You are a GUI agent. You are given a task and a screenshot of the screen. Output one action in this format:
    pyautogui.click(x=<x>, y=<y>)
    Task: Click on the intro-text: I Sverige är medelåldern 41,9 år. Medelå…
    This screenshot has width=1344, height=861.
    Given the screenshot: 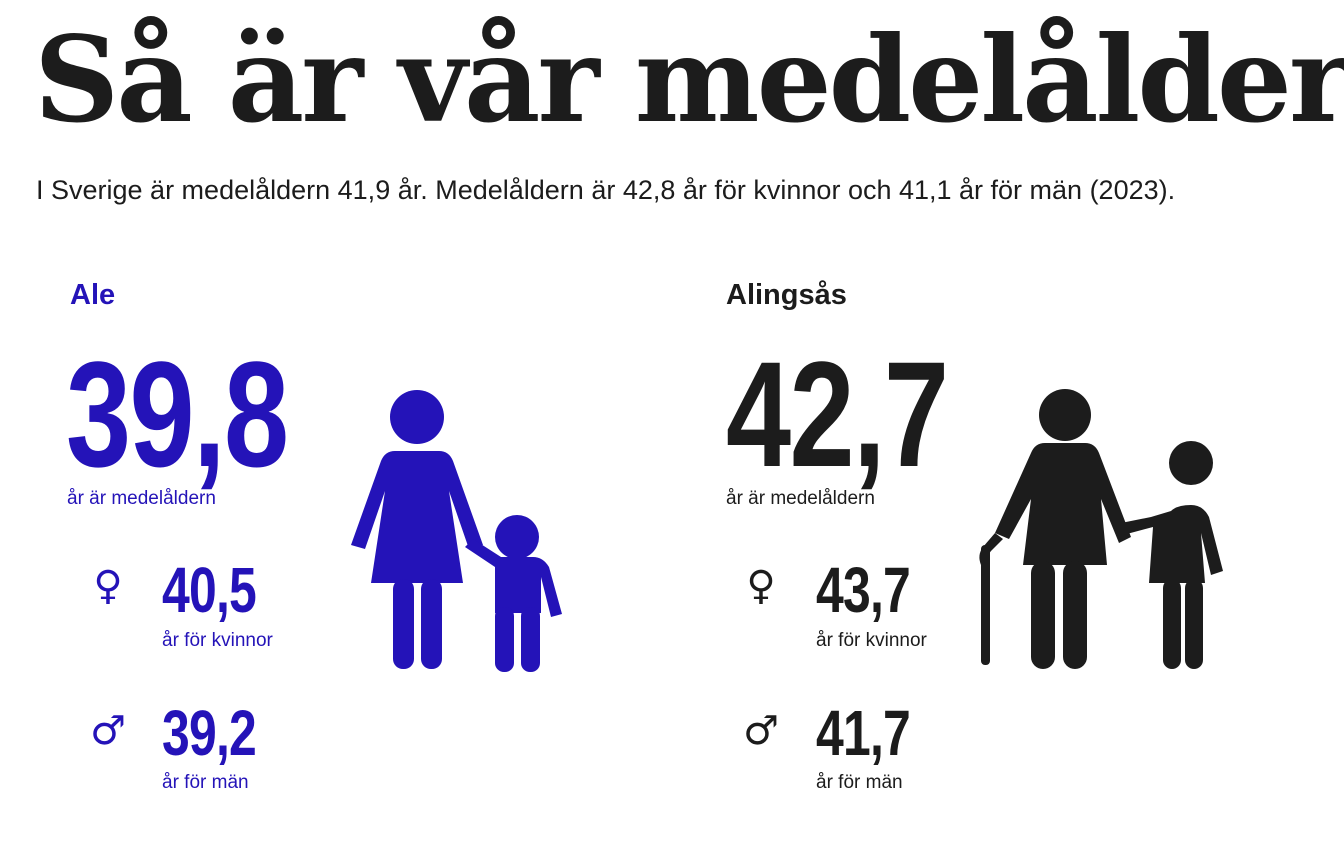 What is the action you would take?
    pyautogui.click(x=606, y=190)
    